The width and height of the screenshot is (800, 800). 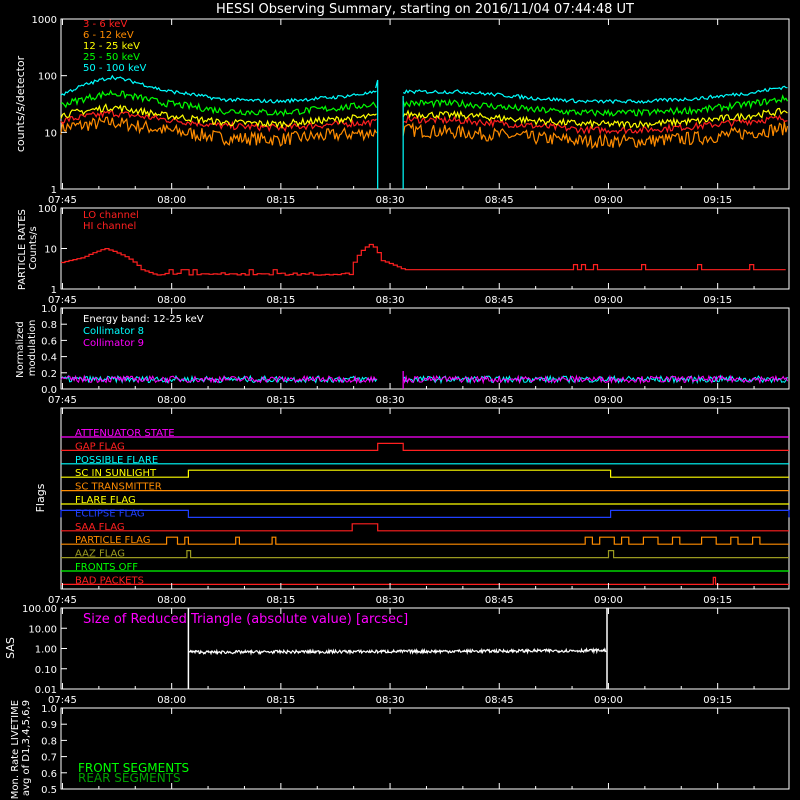 I want to click on flag-row-eclipse-flag: ECLIPSE FLAG, so click(x=425, y=513).